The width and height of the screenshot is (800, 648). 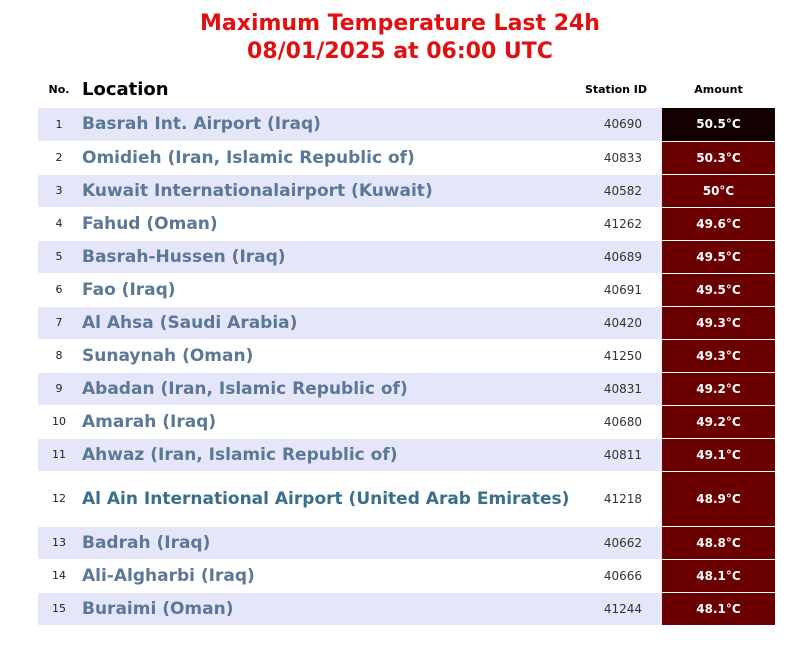 What do you see at coordinates (718, 125) in the screenshot?
I see `row-amount: 50.5°C` at bounding box center [718, 125].